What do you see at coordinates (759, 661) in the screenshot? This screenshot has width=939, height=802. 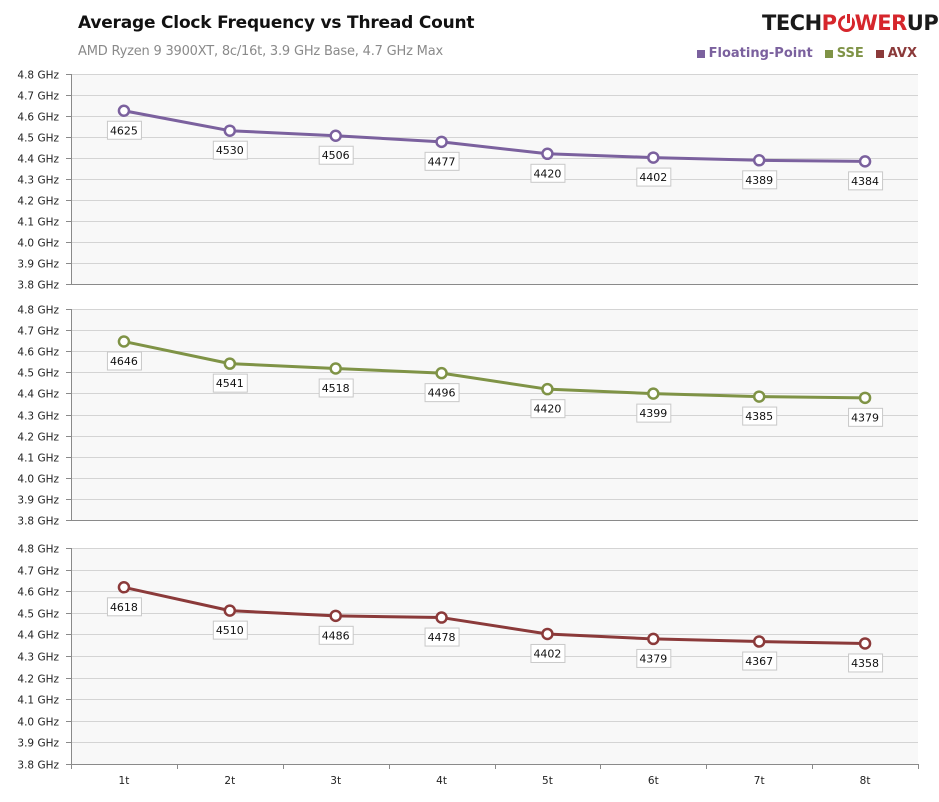 I see `data-label: 4367` at bounding box center [759, 661].